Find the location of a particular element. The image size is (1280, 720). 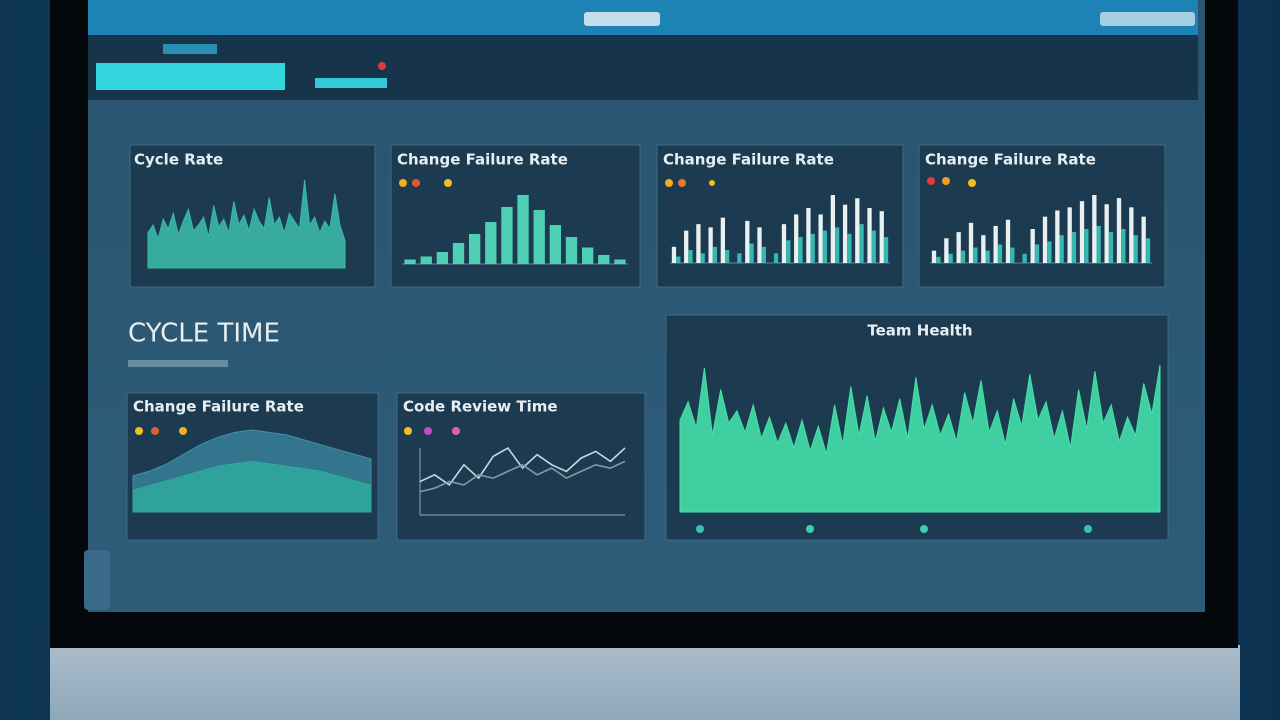

primary-button is located at coordinates (190, 76).